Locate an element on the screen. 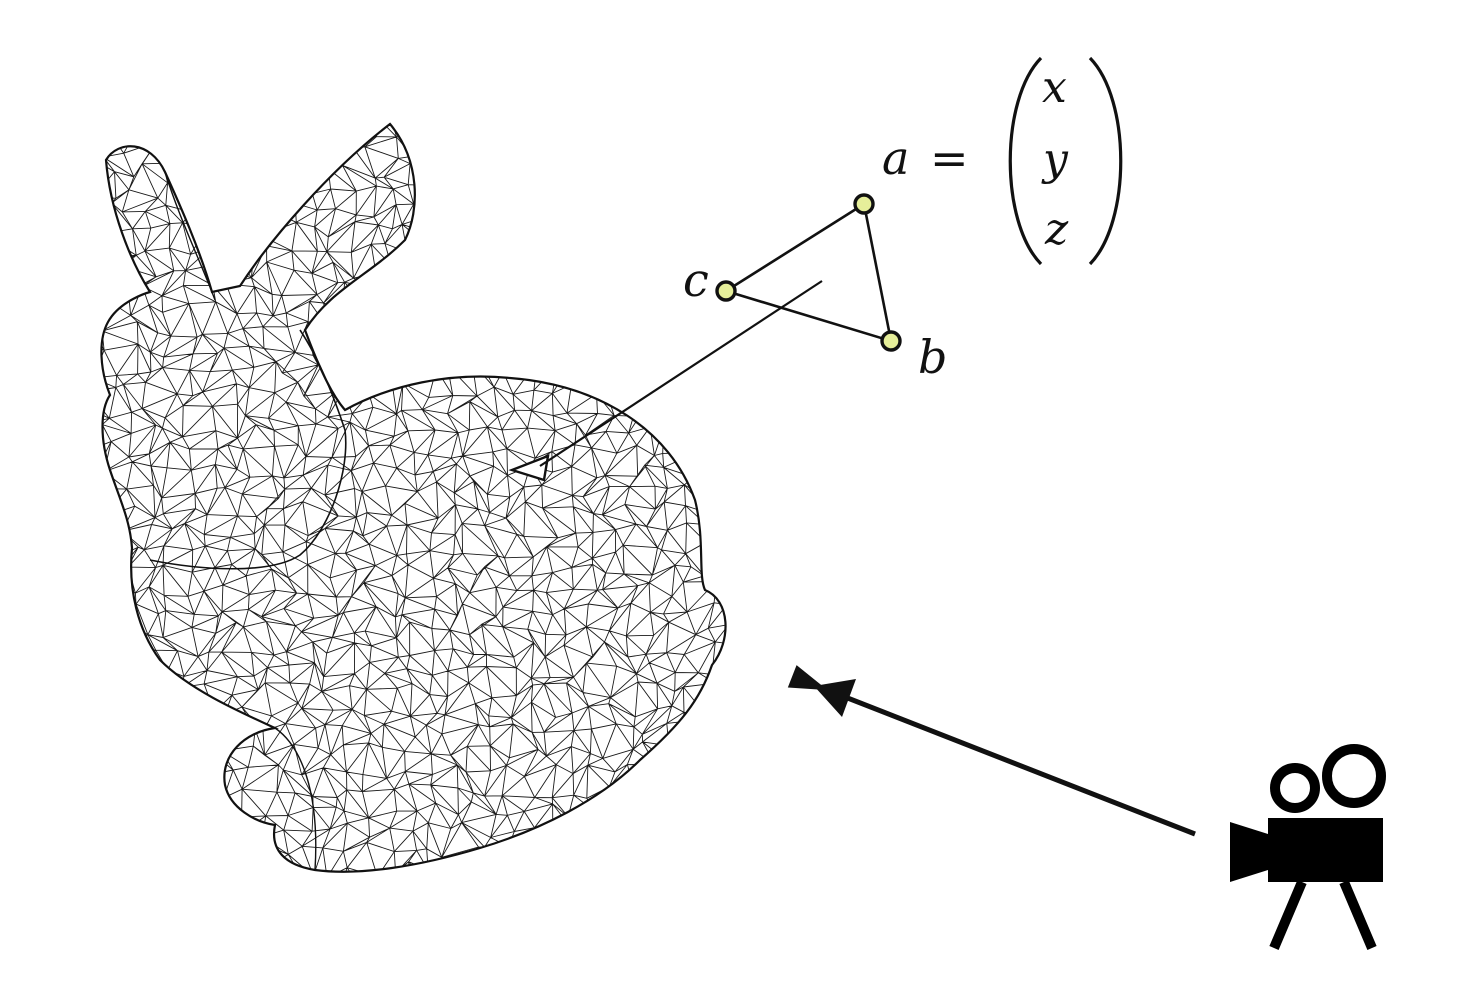 This screenshot has width=1471, height=981. vertex-b-label: b is located at coordinates (932, 357).